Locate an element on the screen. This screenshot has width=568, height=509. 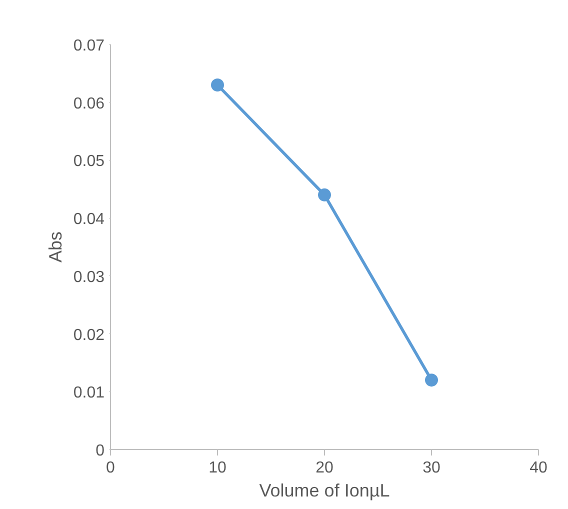
x-axis-title: Volume of IonµL is located at coordinates (324, 490).